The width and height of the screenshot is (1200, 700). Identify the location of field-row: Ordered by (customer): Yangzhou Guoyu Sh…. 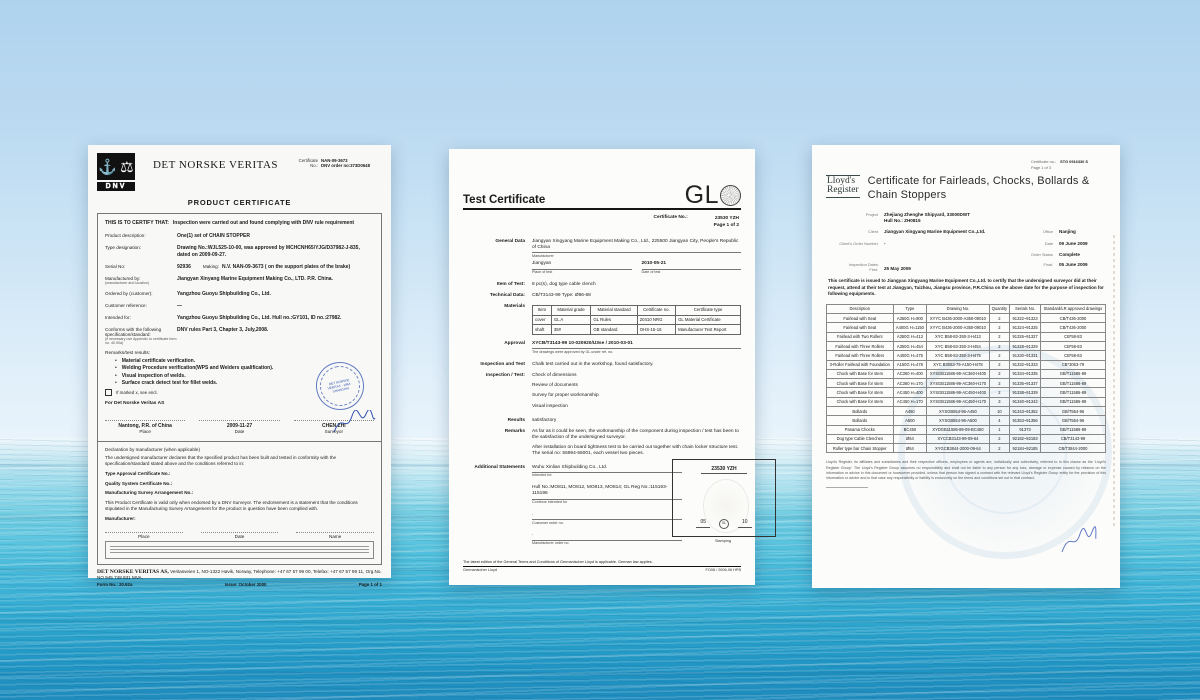
(188, 293).